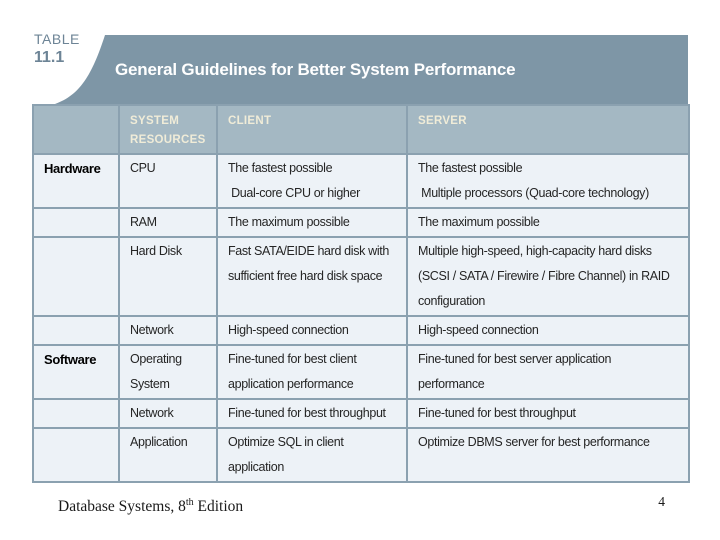 The width and height of the screenshot is (720, 540). I want to click on resource-cell: Operating System, so click(168, 372).